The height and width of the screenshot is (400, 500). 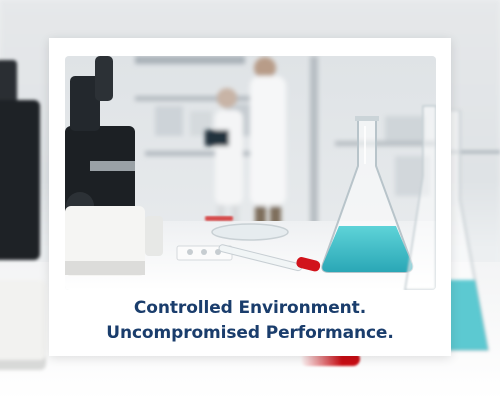 I want to click on caption-line-2: Uncompromised Performance., so click(x=250, y=333).